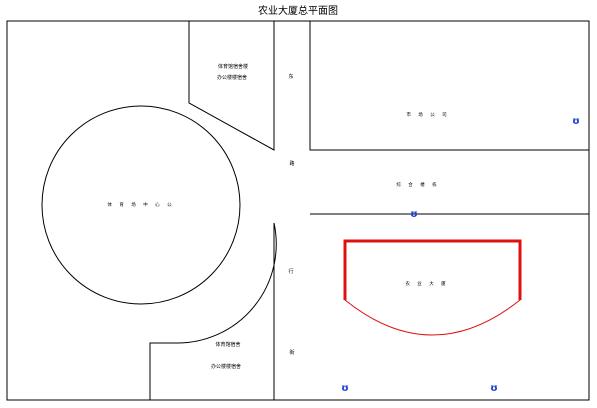 Image resolution: width=597 pixels, height=408 pixels. What do you see at coordinates (426, 283) in the screenshot?
I see `building-label: 农 业 大 厦` at bounding box center [426, 283].